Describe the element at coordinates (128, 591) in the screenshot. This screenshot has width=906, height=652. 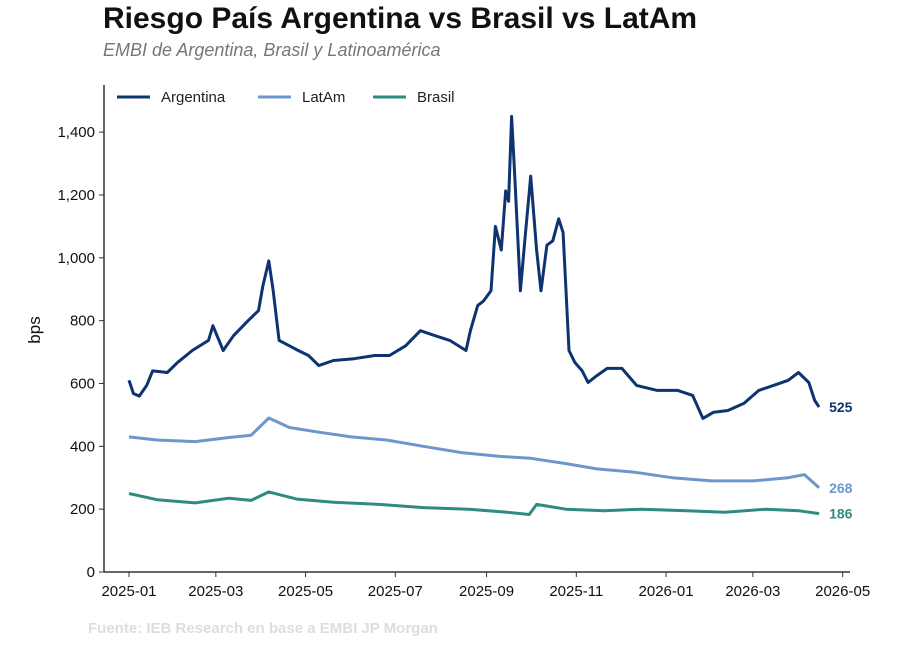
I see `x-tick-label: 2025-01` at that location.